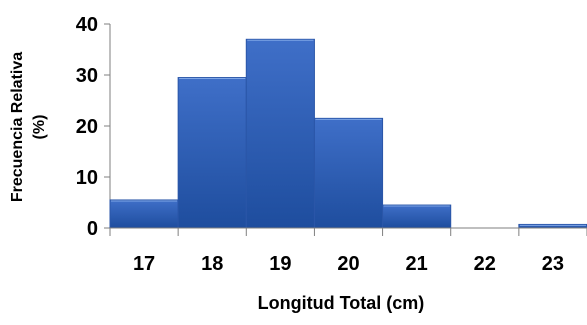  I want to click on y-axis-ticks: 0 10 20 30 40, so click(93, 127).